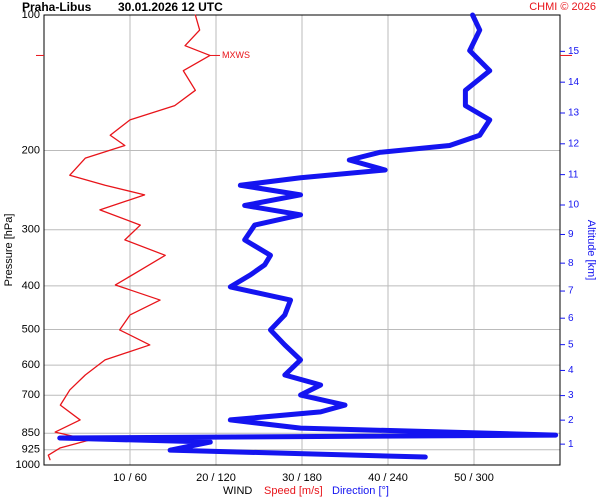 Image resolution: width=600 pixels, height=500 pixels. What do you see at coordinates (31, 15) in the screenshot?
I see `y-tick-label: 100` at bounding box center [31, 15].